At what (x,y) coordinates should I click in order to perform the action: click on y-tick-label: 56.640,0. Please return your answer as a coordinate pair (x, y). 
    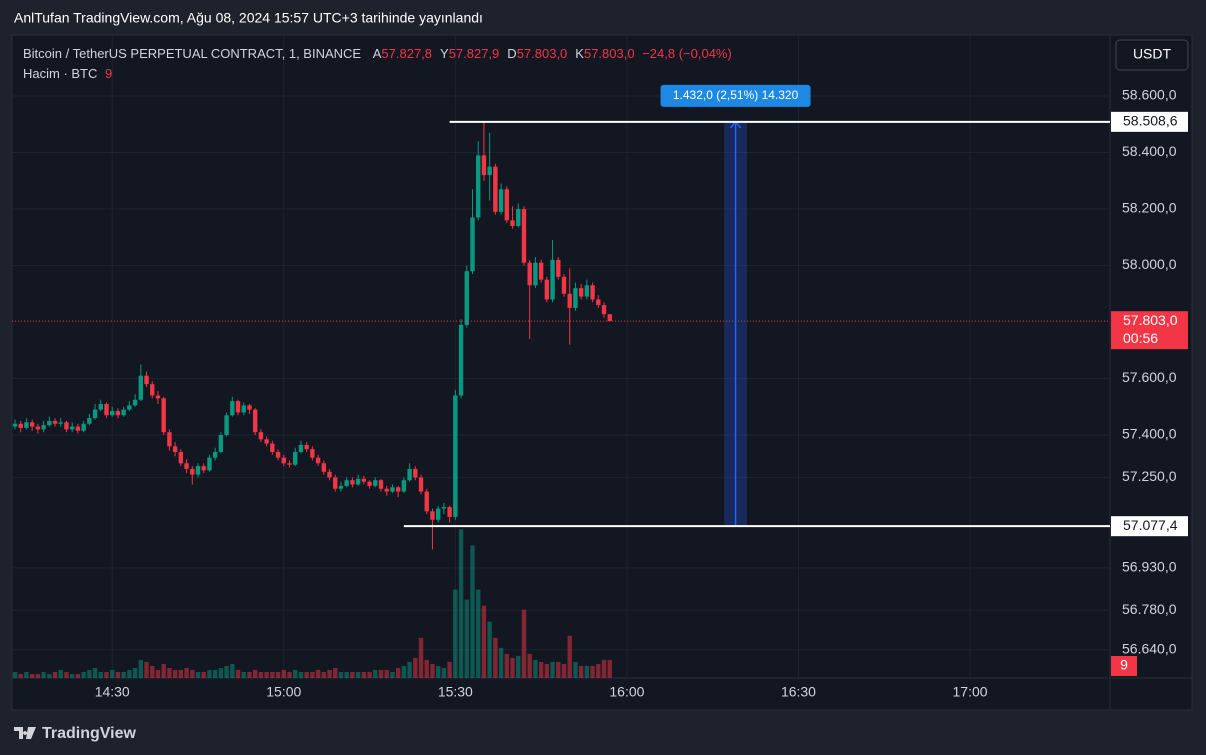
    Looking at the image, I should click on (1149, 648).